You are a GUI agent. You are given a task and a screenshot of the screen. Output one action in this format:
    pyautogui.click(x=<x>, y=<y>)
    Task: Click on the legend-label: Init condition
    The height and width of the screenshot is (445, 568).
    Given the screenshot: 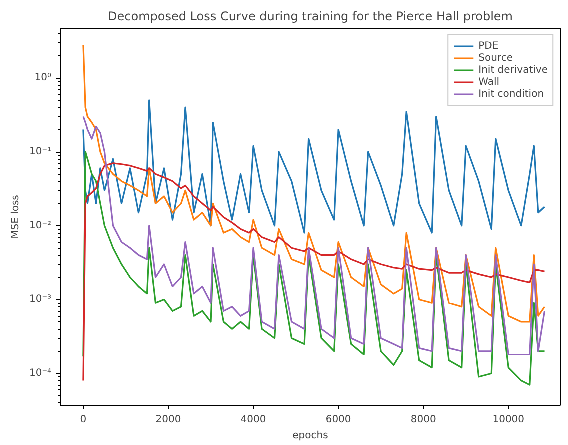 What is the action you would take?
    pyautogui.click(x=511, y=94)
    